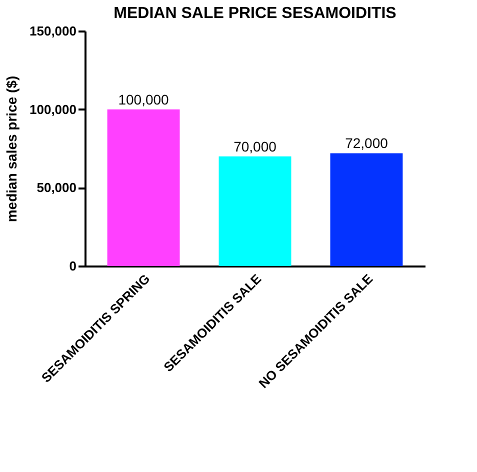 This screenshot has height=472, width=477. I want to click on y-axis-title: median sales price ($), so click(12, 149).